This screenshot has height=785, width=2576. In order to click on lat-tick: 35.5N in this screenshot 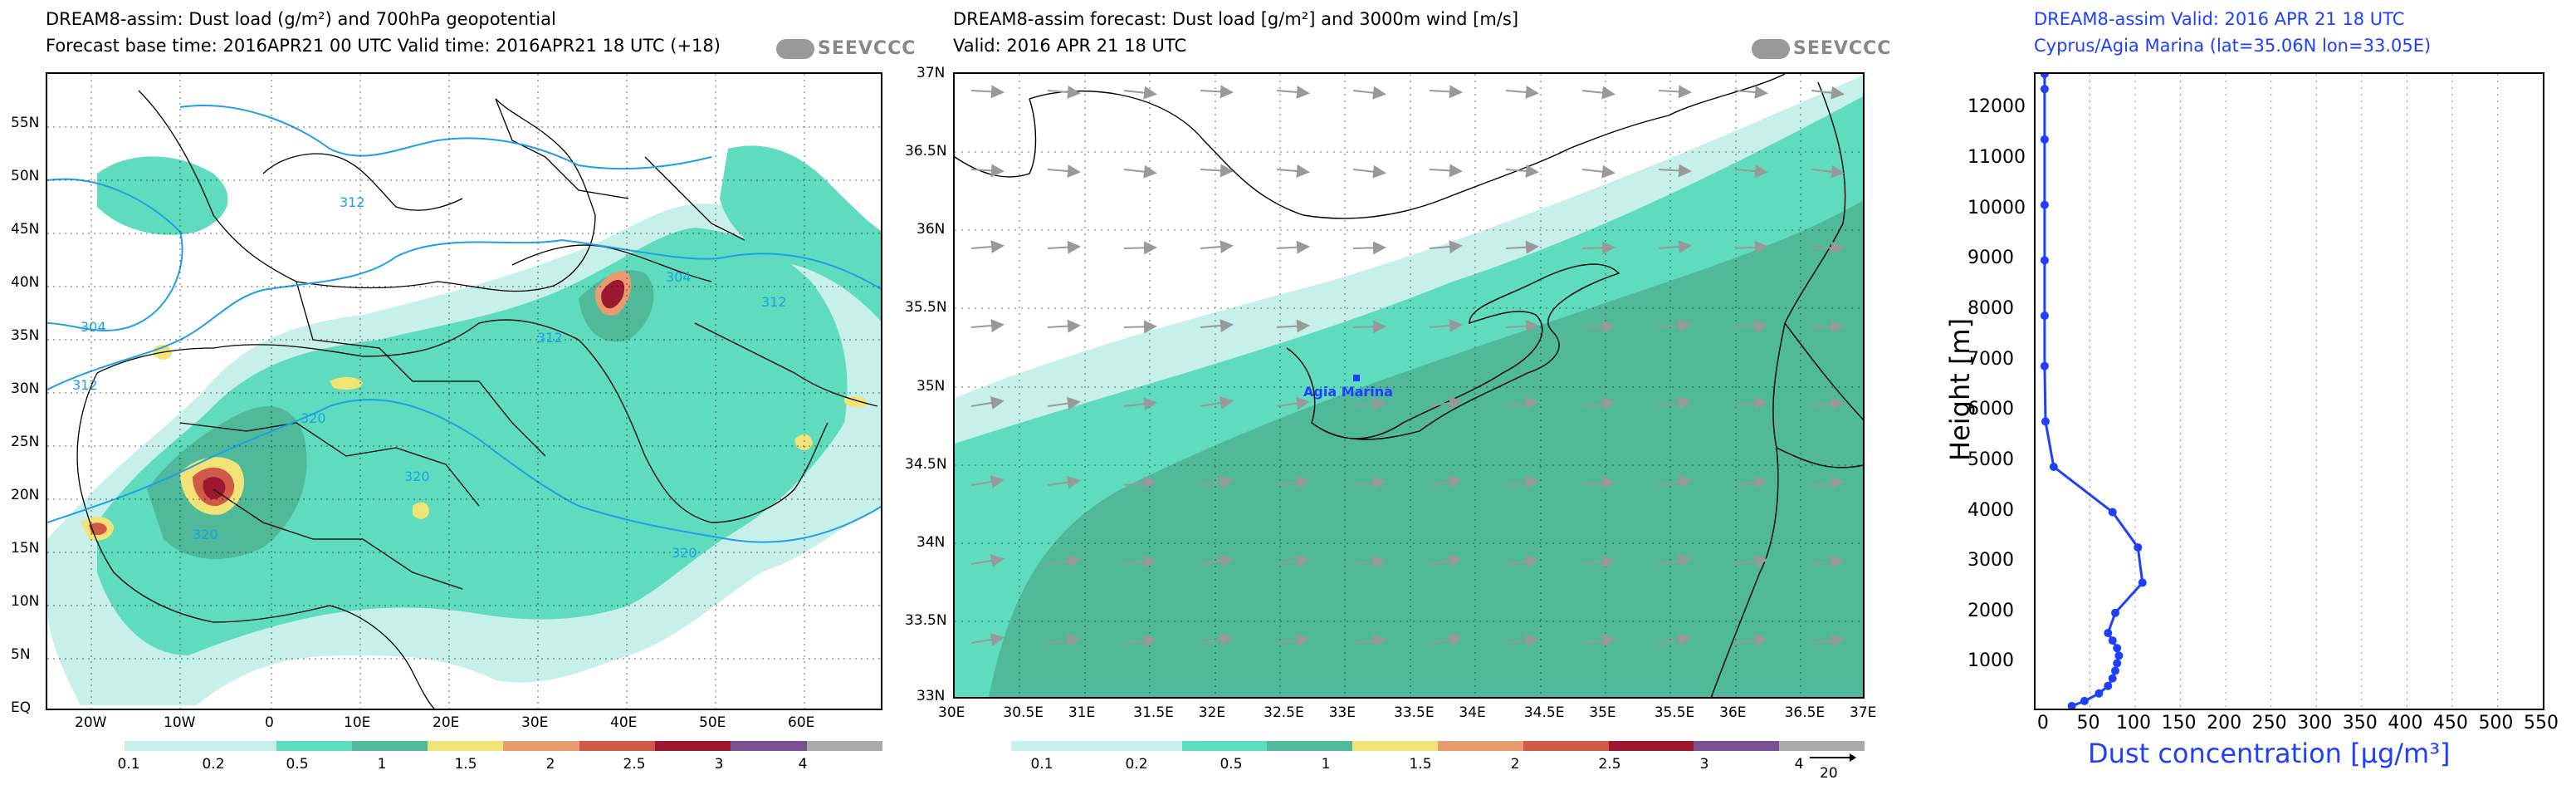, I will do `click(926, 307)`.